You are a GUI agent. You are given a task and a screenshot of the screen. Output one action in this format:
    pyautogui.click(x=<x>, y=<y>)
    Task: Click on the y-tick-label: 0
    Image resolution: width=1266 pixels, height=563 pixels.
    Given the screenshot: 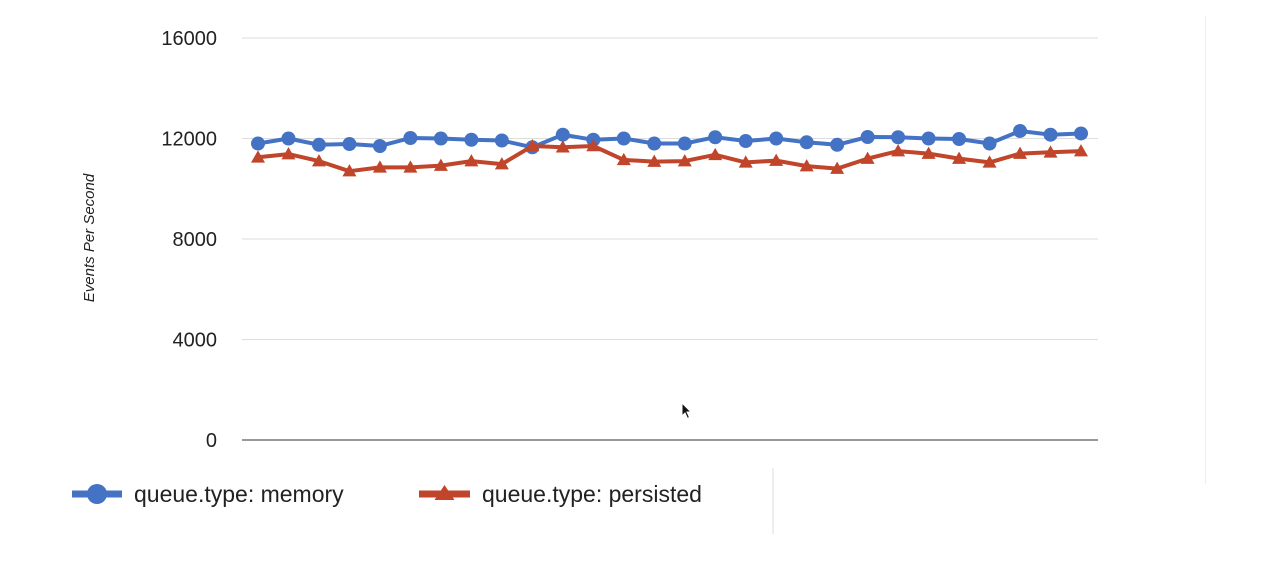 What is the action you would take?
    pyautogui.click(x=211, y=441)
    